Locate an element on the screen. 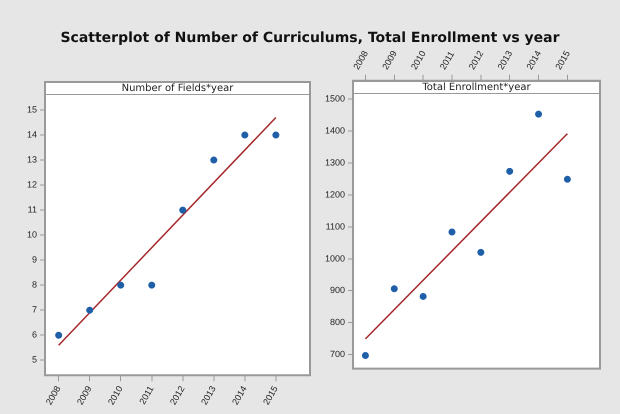 The height and width of the screenshot is (414, 620). y-tick-label: 9 is located at coordinates (35, 259).